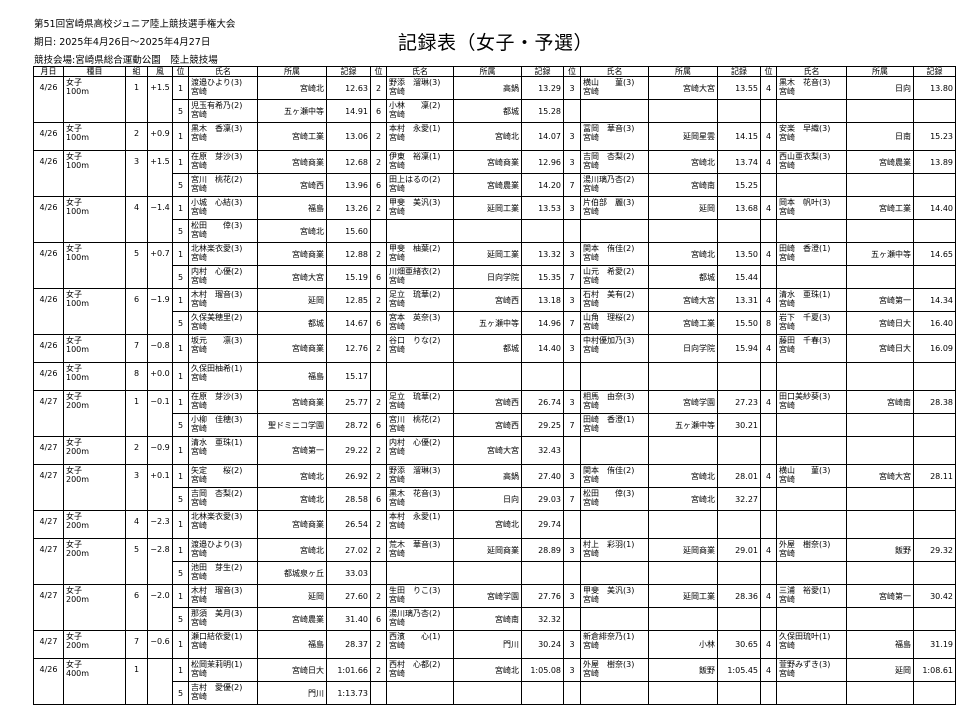 The height and width of the screenshot is (705, 980). I want to click on athlete-name: 小柳 佳穂(3), so click(217, 419).